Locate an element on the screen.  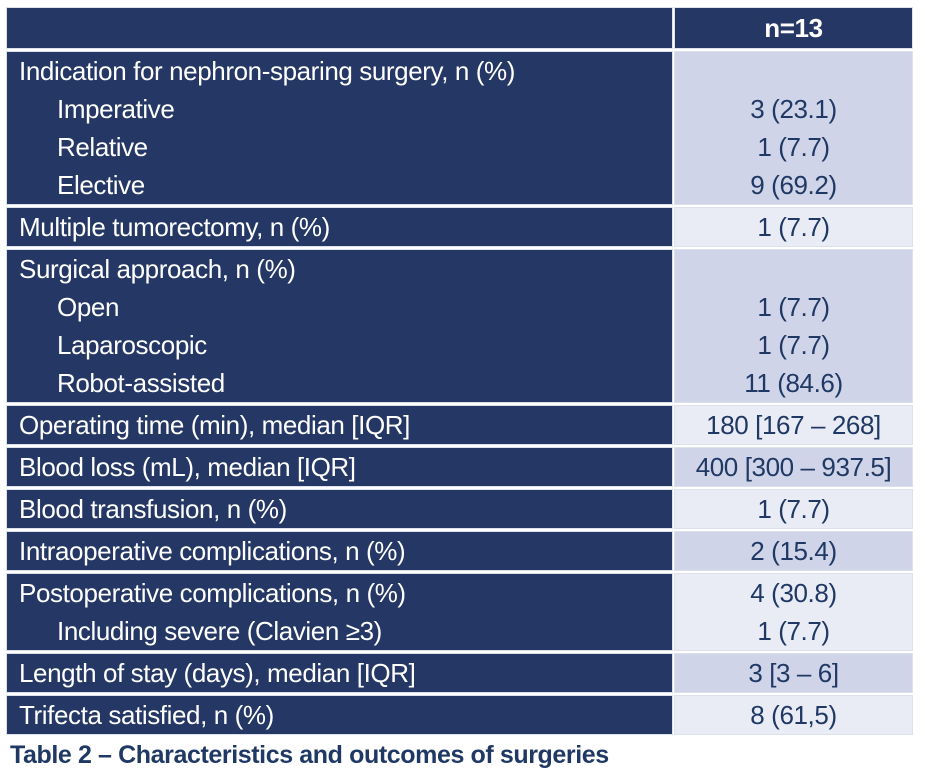
row-label-cell: Length of stay (days), median [IQR] is located at coordinates (339, 673).